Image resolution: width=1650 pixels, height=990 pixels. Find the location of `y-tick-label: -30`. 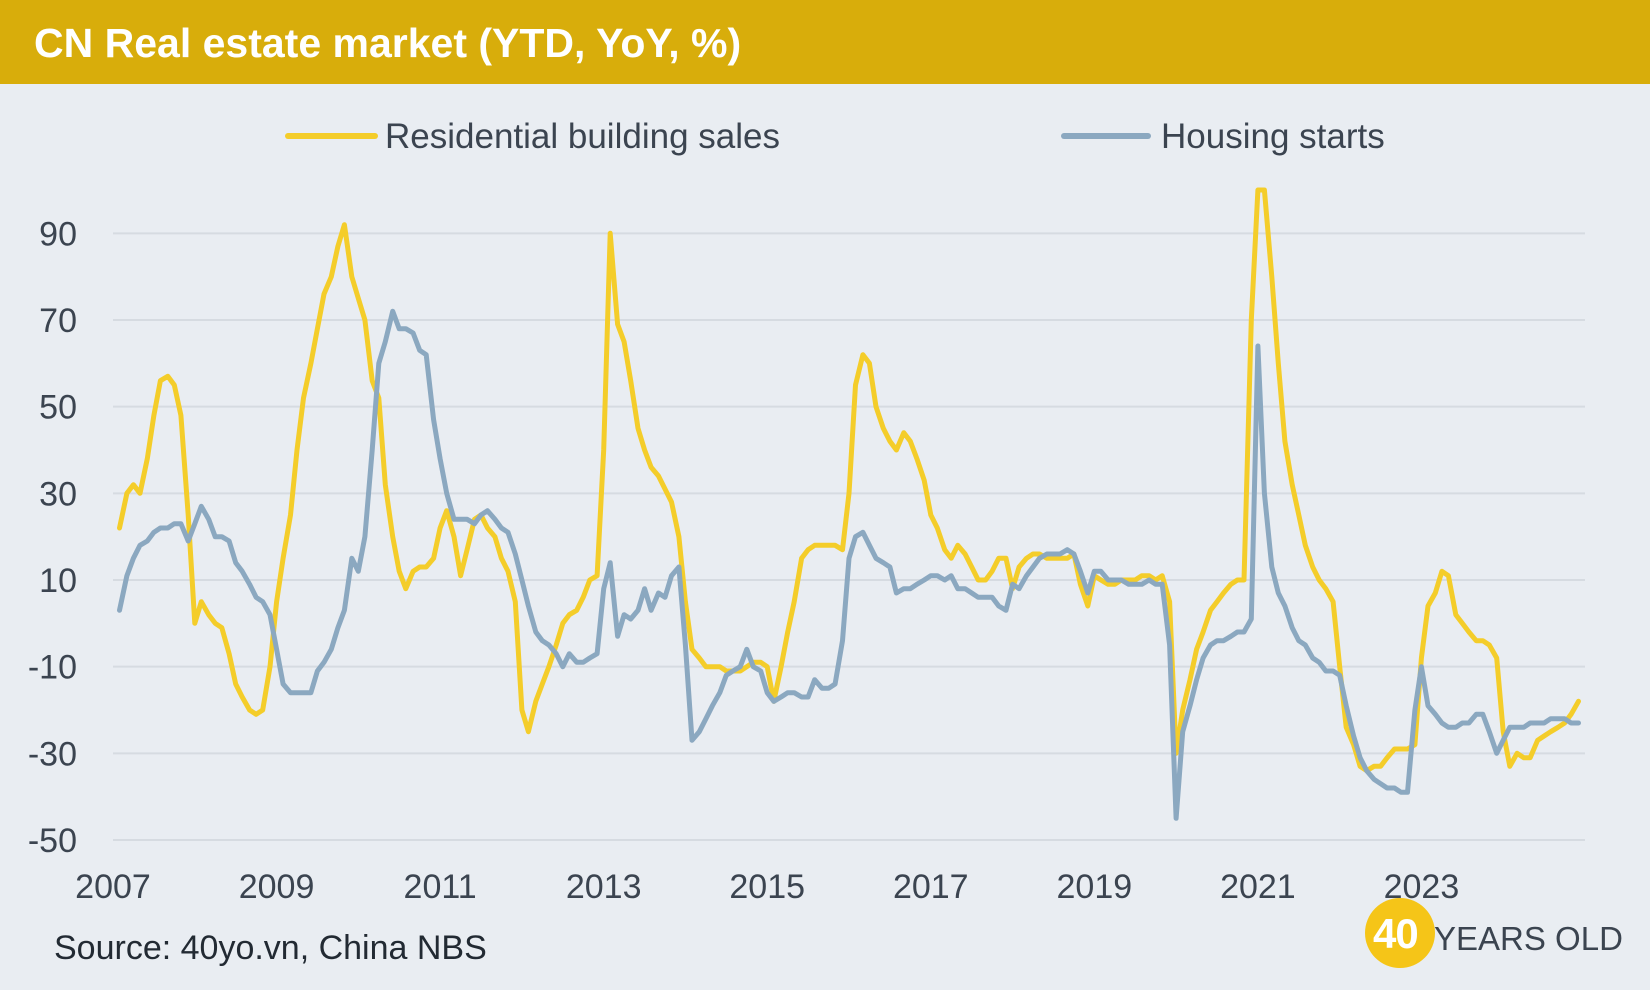

y-tick-label: -30 is located at coordinates (52, 754).